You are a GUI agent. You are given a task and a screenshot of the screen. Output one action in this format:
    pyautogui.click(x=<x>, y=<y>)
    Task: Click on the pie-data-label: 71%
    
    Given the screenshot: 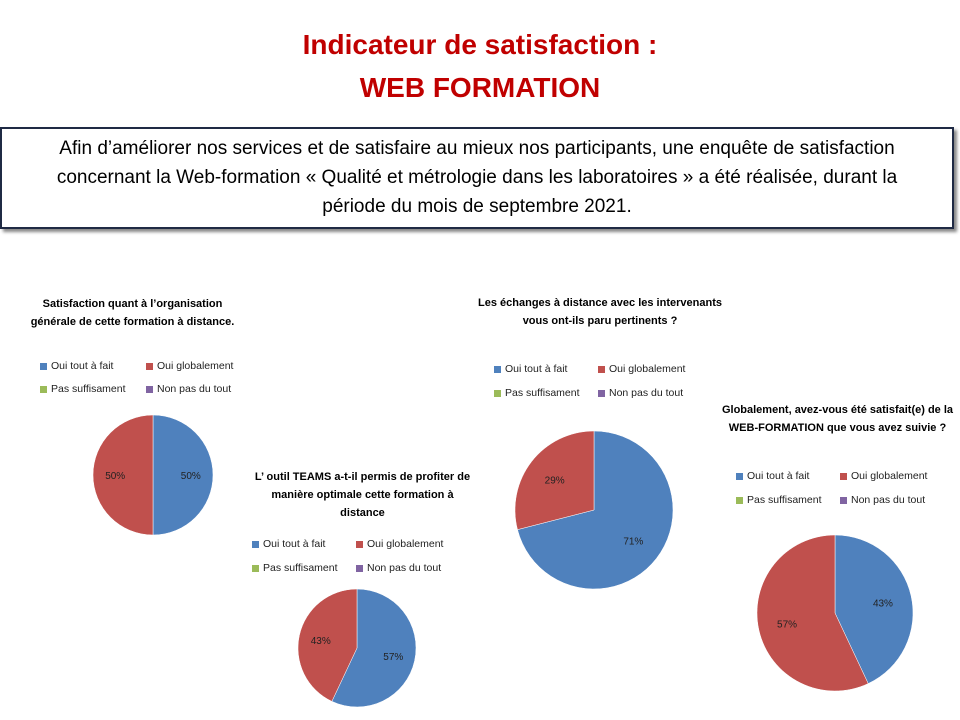 What is the action you would take?
    pyautogui.click(x=633, y=542)
    